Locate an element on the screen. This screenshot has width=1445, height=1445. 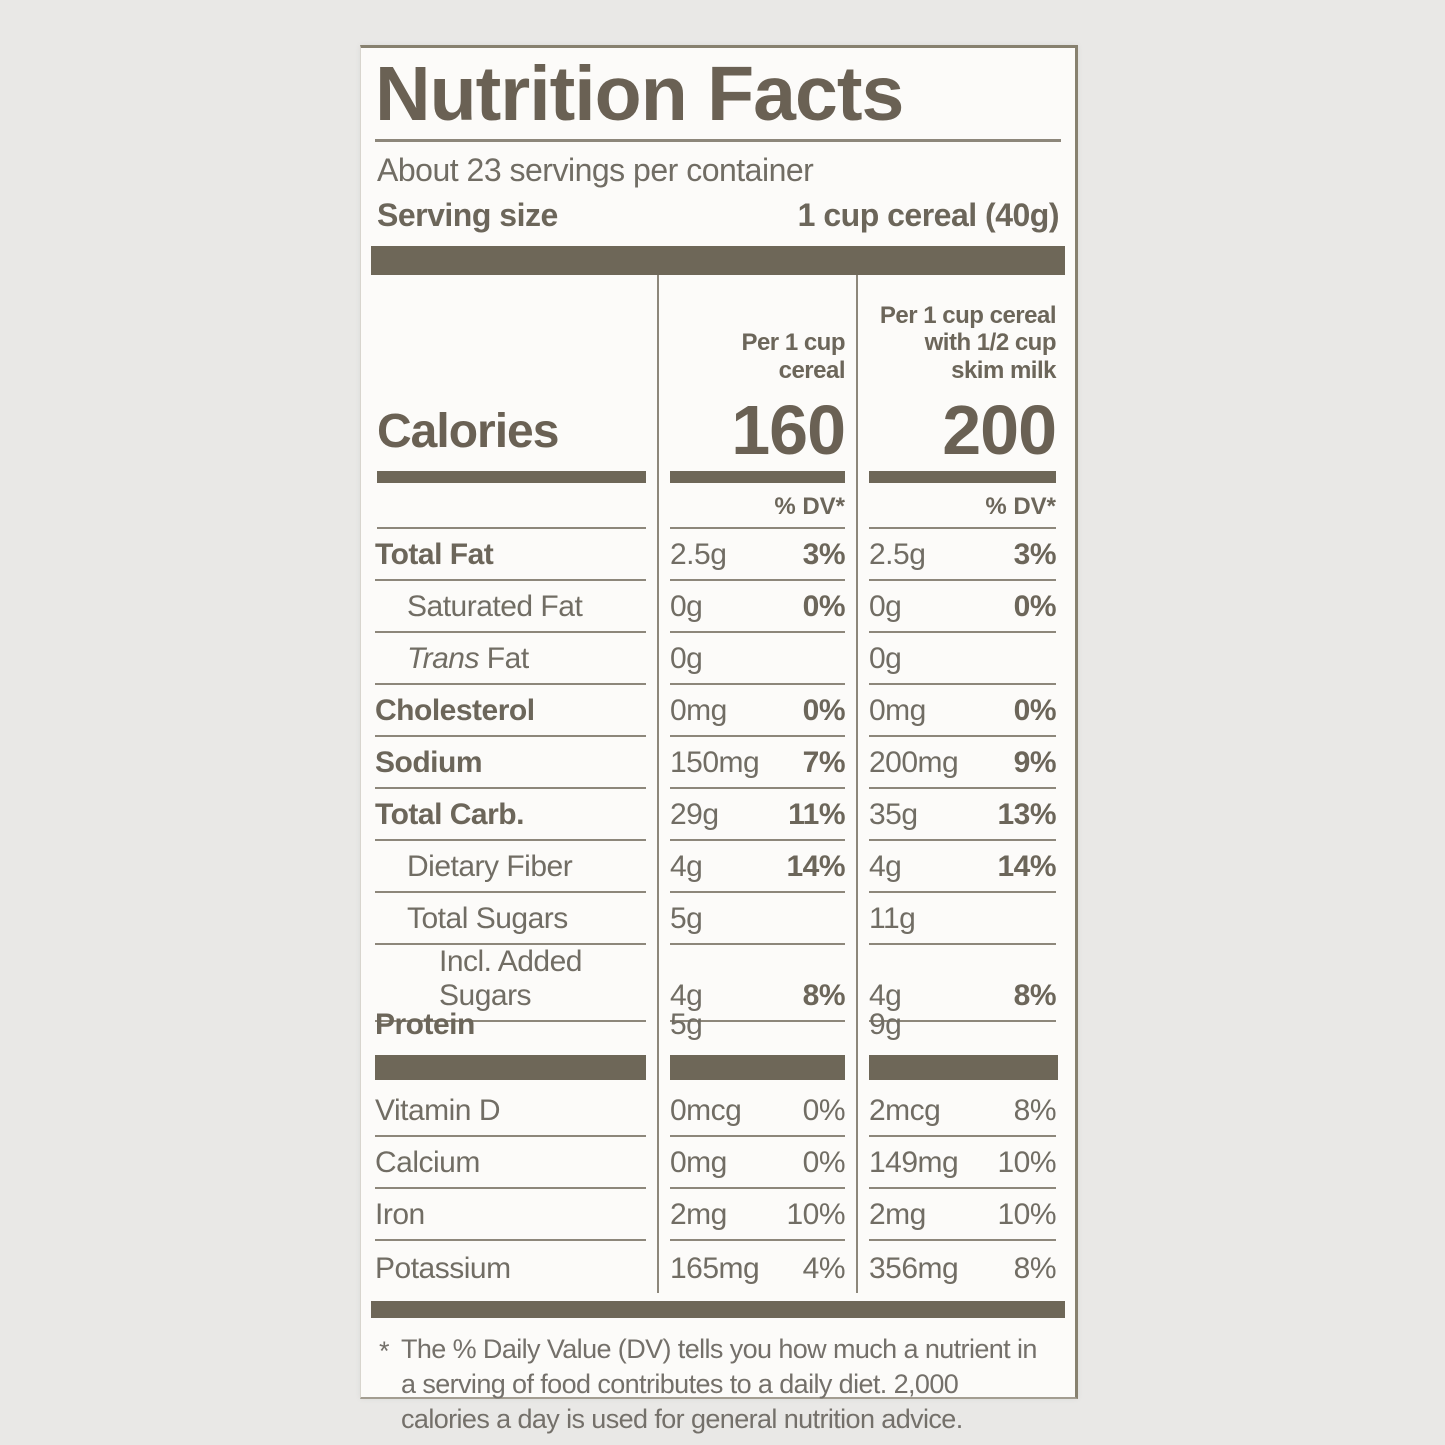
dv-cereal: 4% is located at coordinates (824, 1268).